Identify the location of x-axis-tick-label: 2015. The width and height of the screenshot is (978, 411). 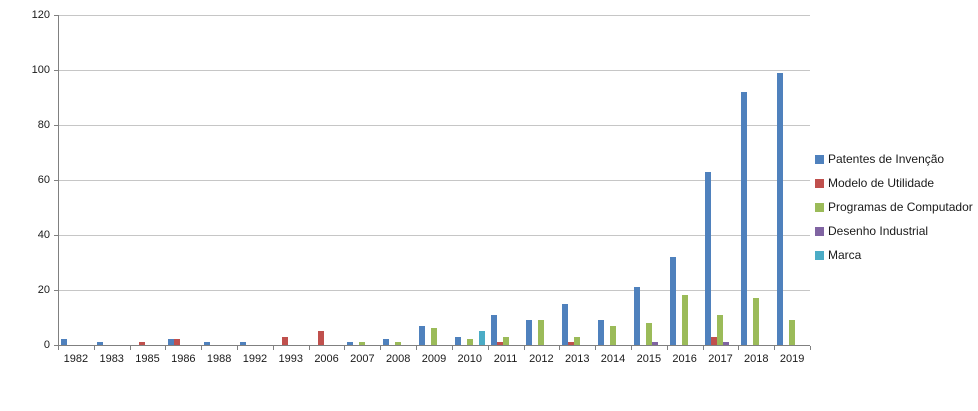
(649, 359).